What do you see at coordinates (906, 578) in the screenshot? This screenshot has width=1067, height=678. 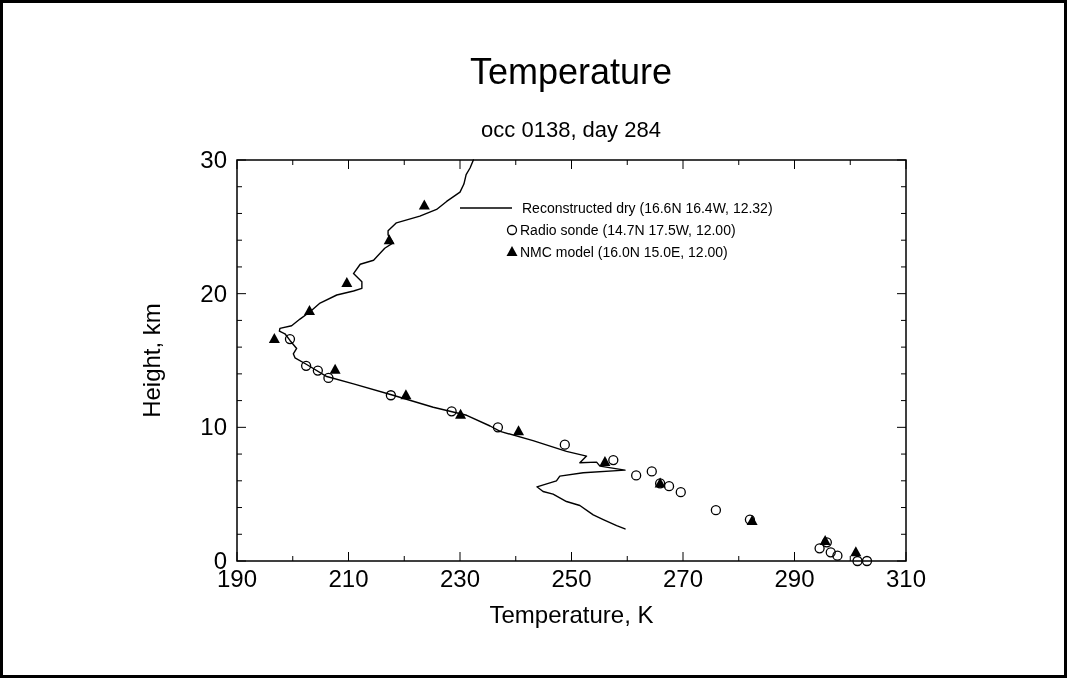 I see `x-tick-label: 310` at bounding box center [906, 578].